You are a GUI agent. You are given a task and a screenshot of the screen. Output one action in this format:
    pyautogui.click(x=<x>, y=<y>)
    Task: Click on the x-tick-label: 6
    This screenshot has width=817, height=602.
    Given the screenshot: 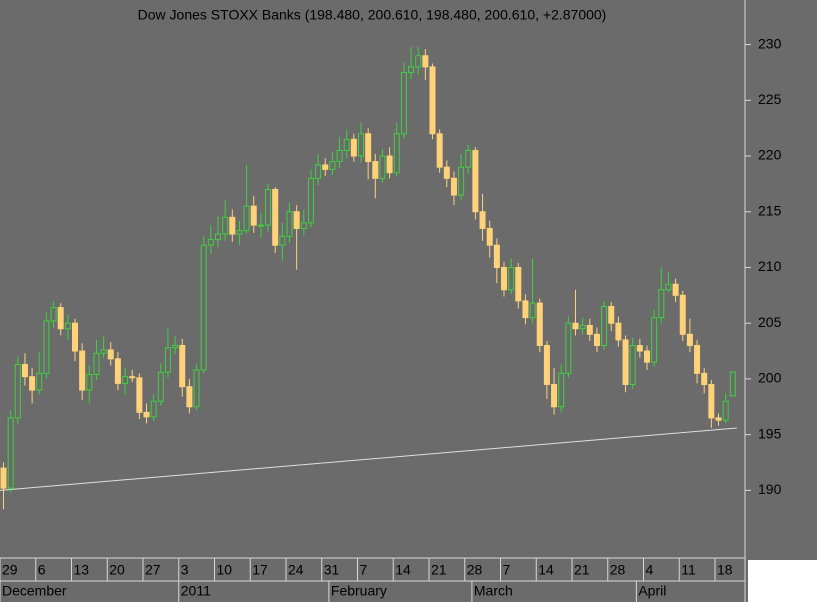 What is the action you would take?
    pyautogui.click(x=42, y=570)
    